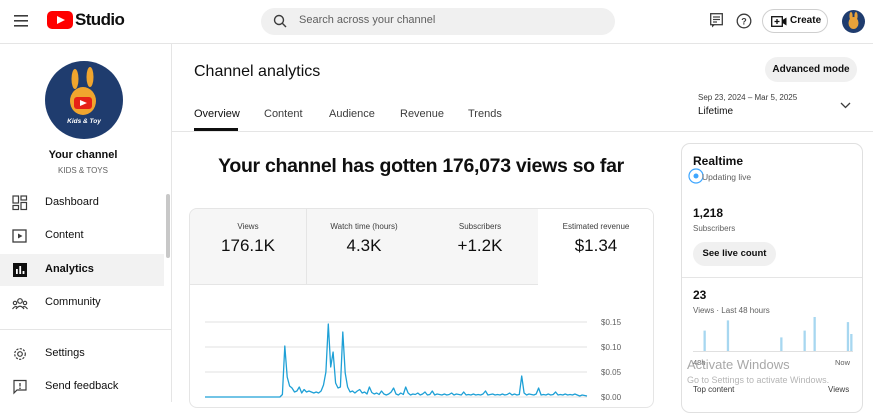 The image size is (873, 413). Describe the element at coordinates (60, 20) in the screenshot. I see `youtube-logo-icon` at that location.